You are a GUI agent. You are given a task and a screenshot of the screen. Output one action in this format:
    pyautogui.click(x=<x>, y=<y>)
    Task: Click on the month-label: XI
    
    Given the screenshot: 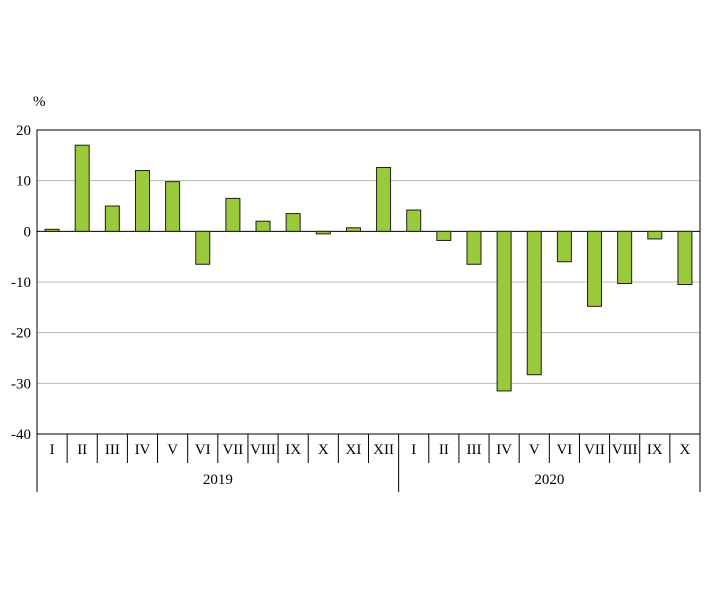 What is the action you would take?
    pyautogui.click(x=354, y=450)
    